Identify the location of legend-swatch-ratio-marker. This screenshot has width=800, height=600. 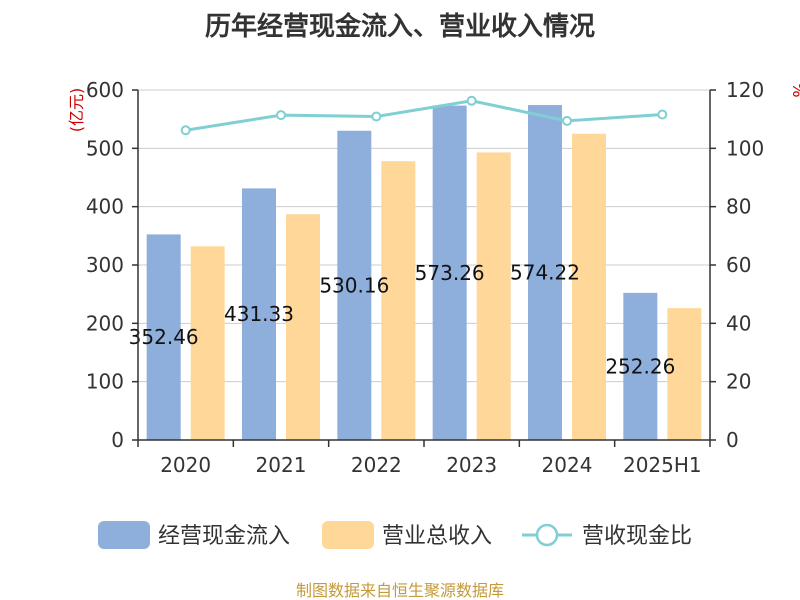
(547, 535).